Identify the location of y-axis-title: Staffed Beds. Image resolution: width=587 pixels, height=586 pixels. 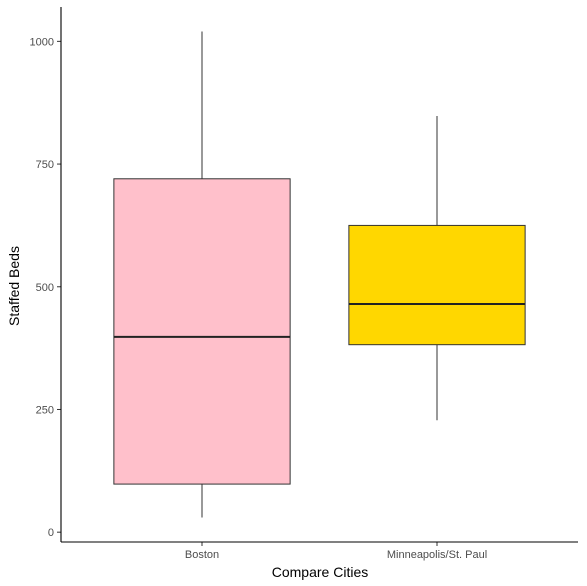
(14, 286).